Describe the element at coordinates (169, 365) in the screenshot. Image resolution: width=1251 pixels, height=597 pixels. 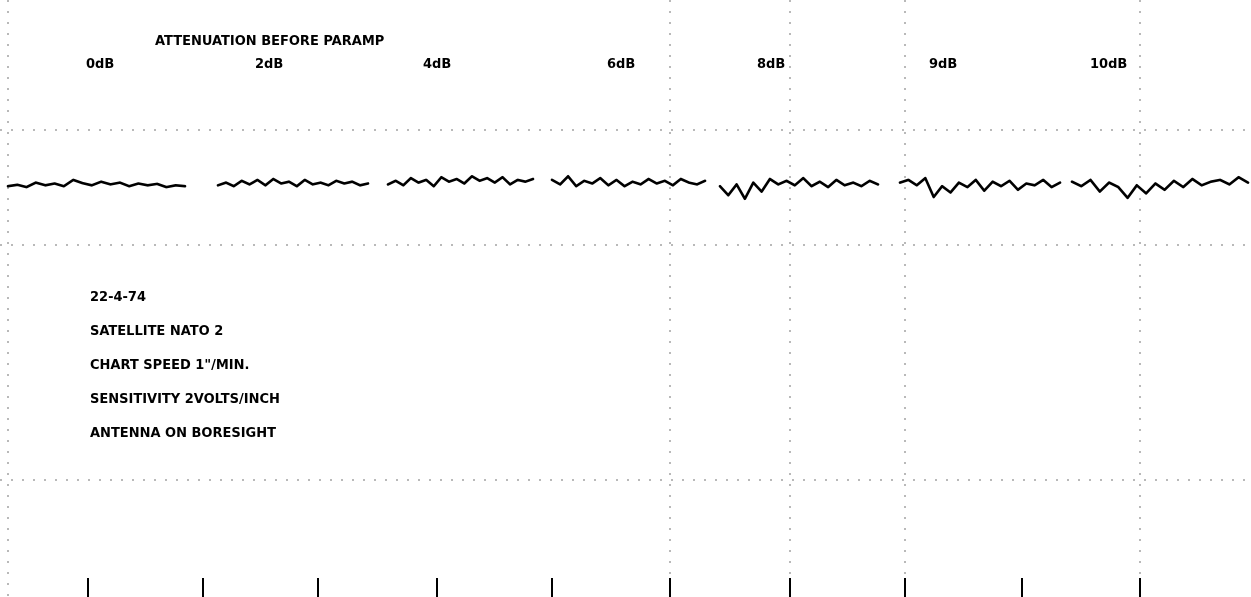
I see `note-line: CHART SPEED 1"/MIN.` at that location.